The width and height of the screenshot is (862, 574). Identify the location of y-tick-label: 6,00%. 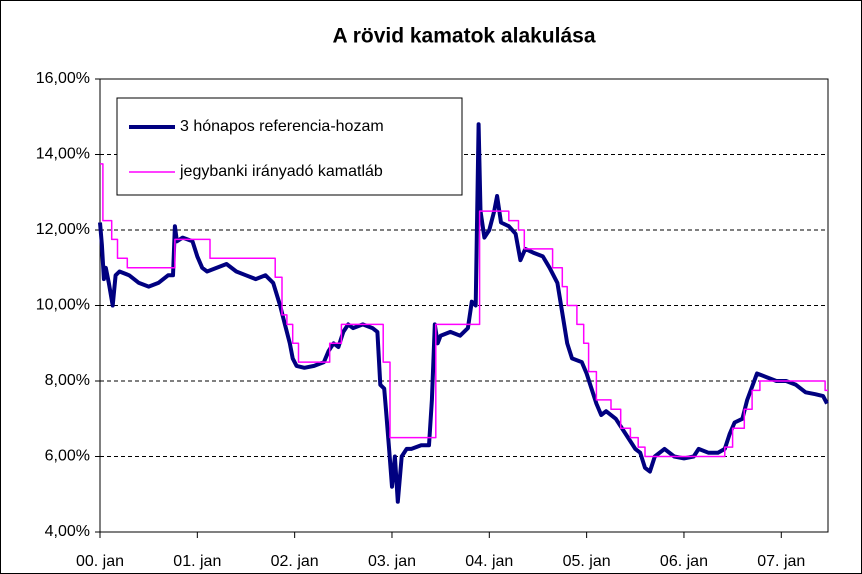
(67, 456).